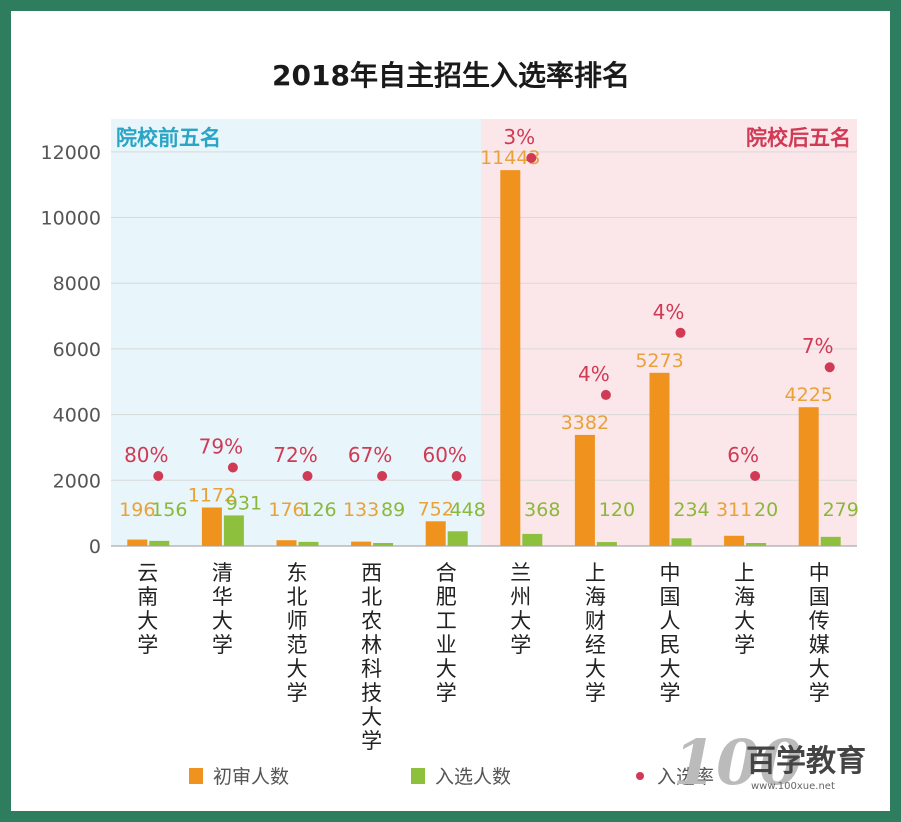 Image resolution: width=901 pixels, height=822 pixels. I want to click on y-tick-label: 2000, so click(77, 481).